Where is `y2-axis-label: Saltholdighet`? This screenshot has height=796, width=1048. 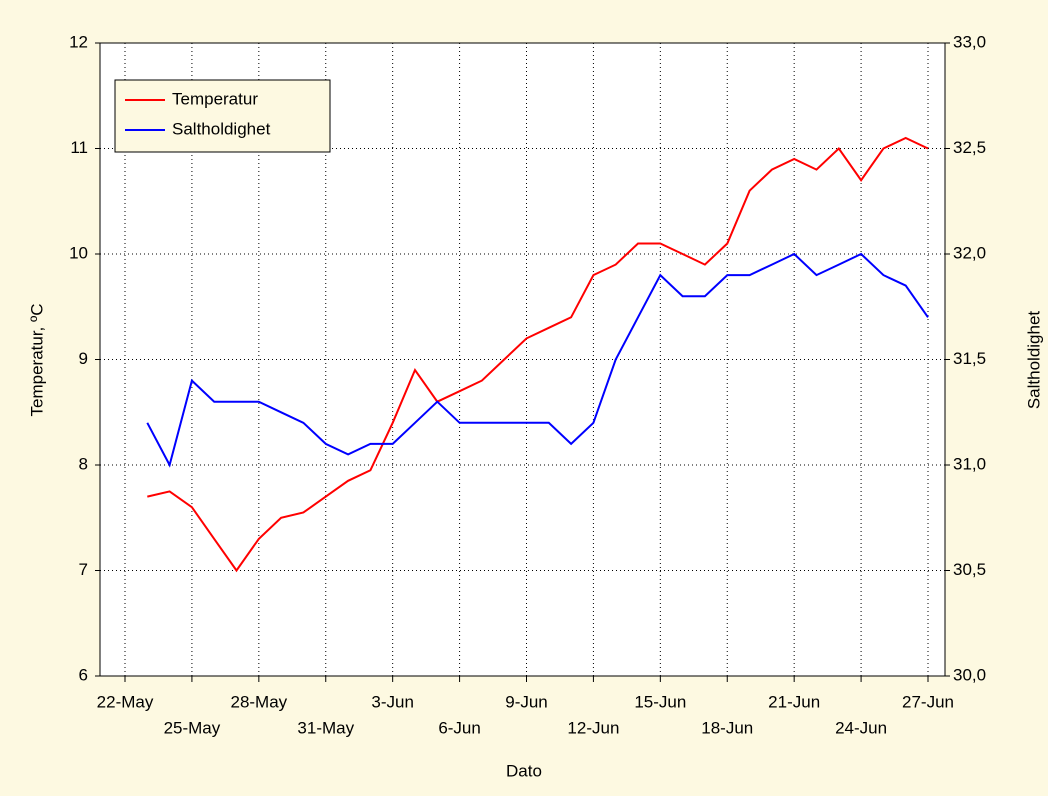
y2-axis-label: Saltholdighet is located at coordinates (1033, 360).